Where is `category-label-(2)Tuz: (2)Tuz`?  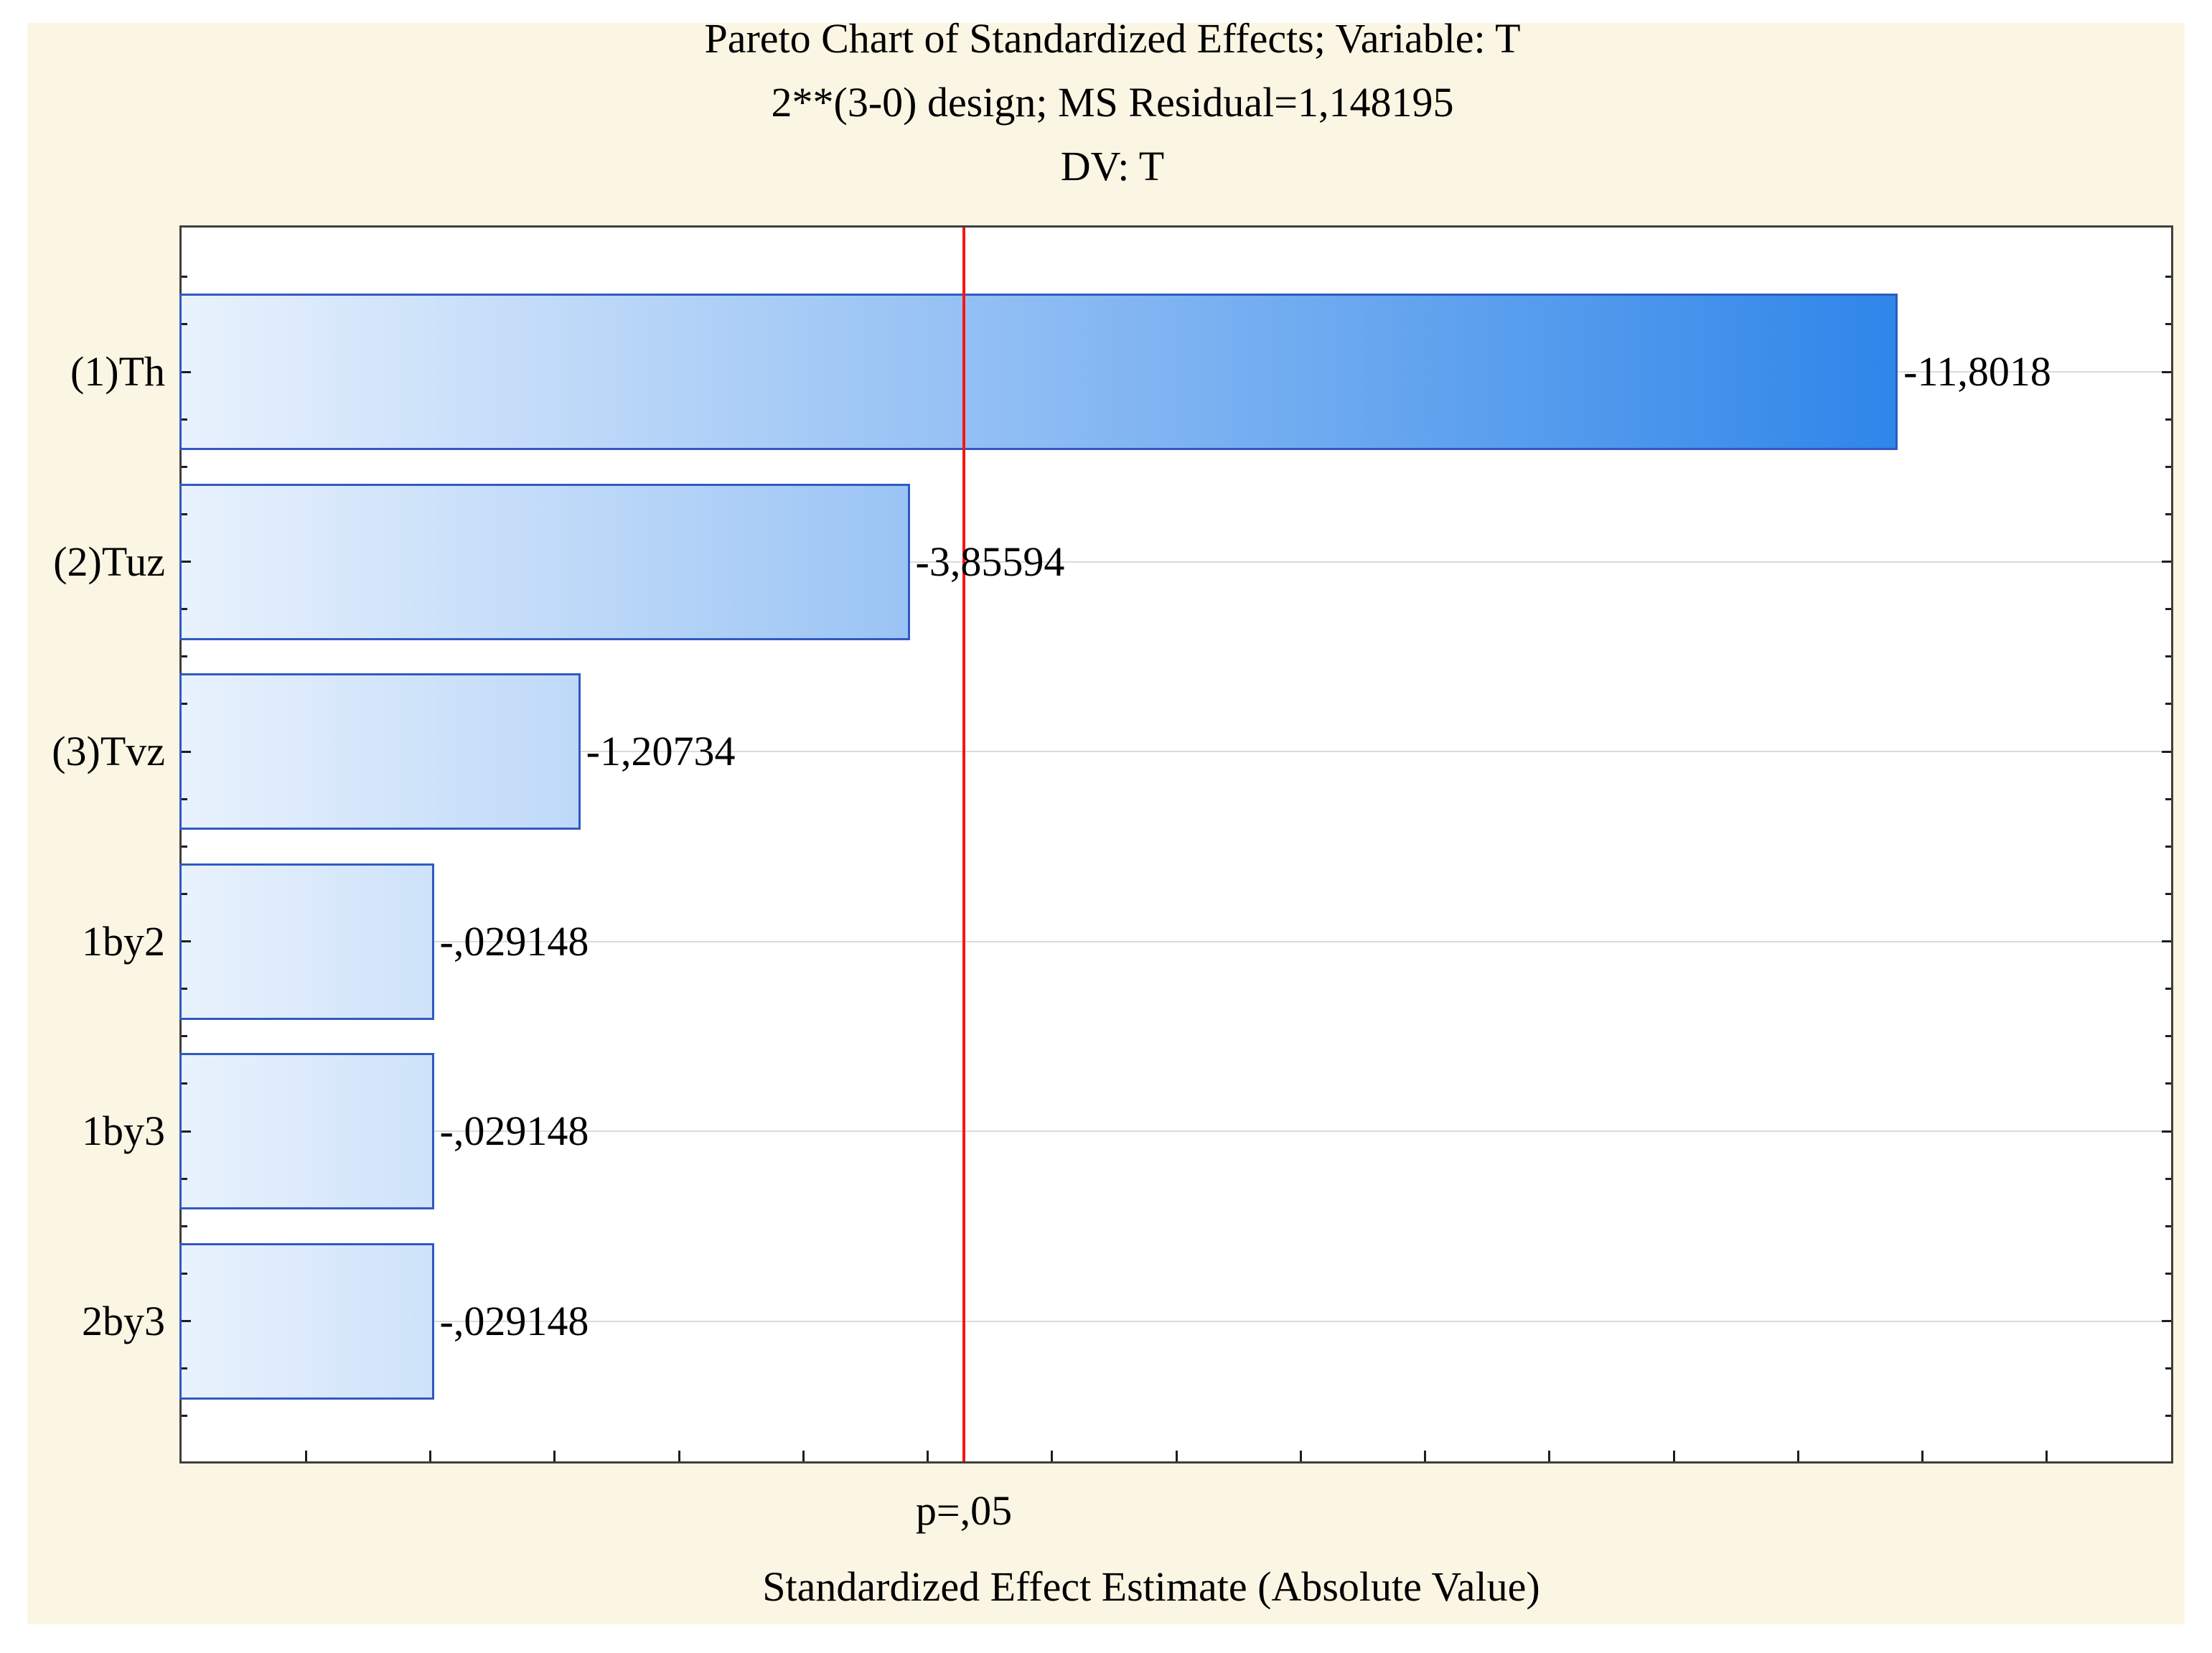 category-label-(2)Tuz: (2)Tuz is located at coordinates (109, 561).